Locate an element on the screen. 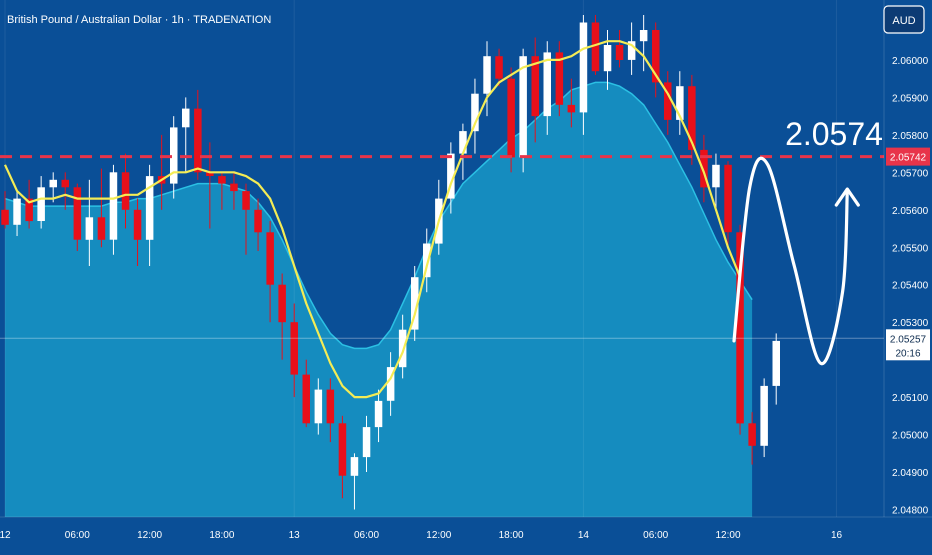  target-price-label: 2.0574 is located at coordinates (834, 134).